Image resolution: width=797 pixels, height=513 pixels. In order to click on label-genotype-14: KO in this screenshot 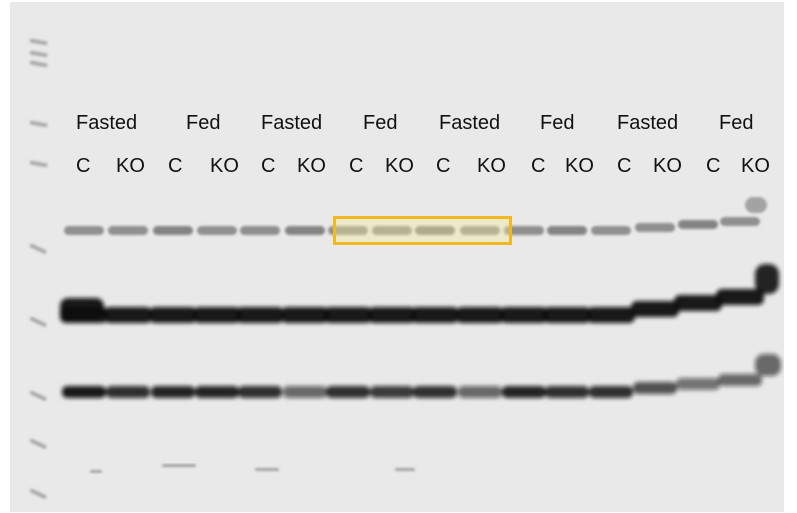, I will do `click(667, 166)`.